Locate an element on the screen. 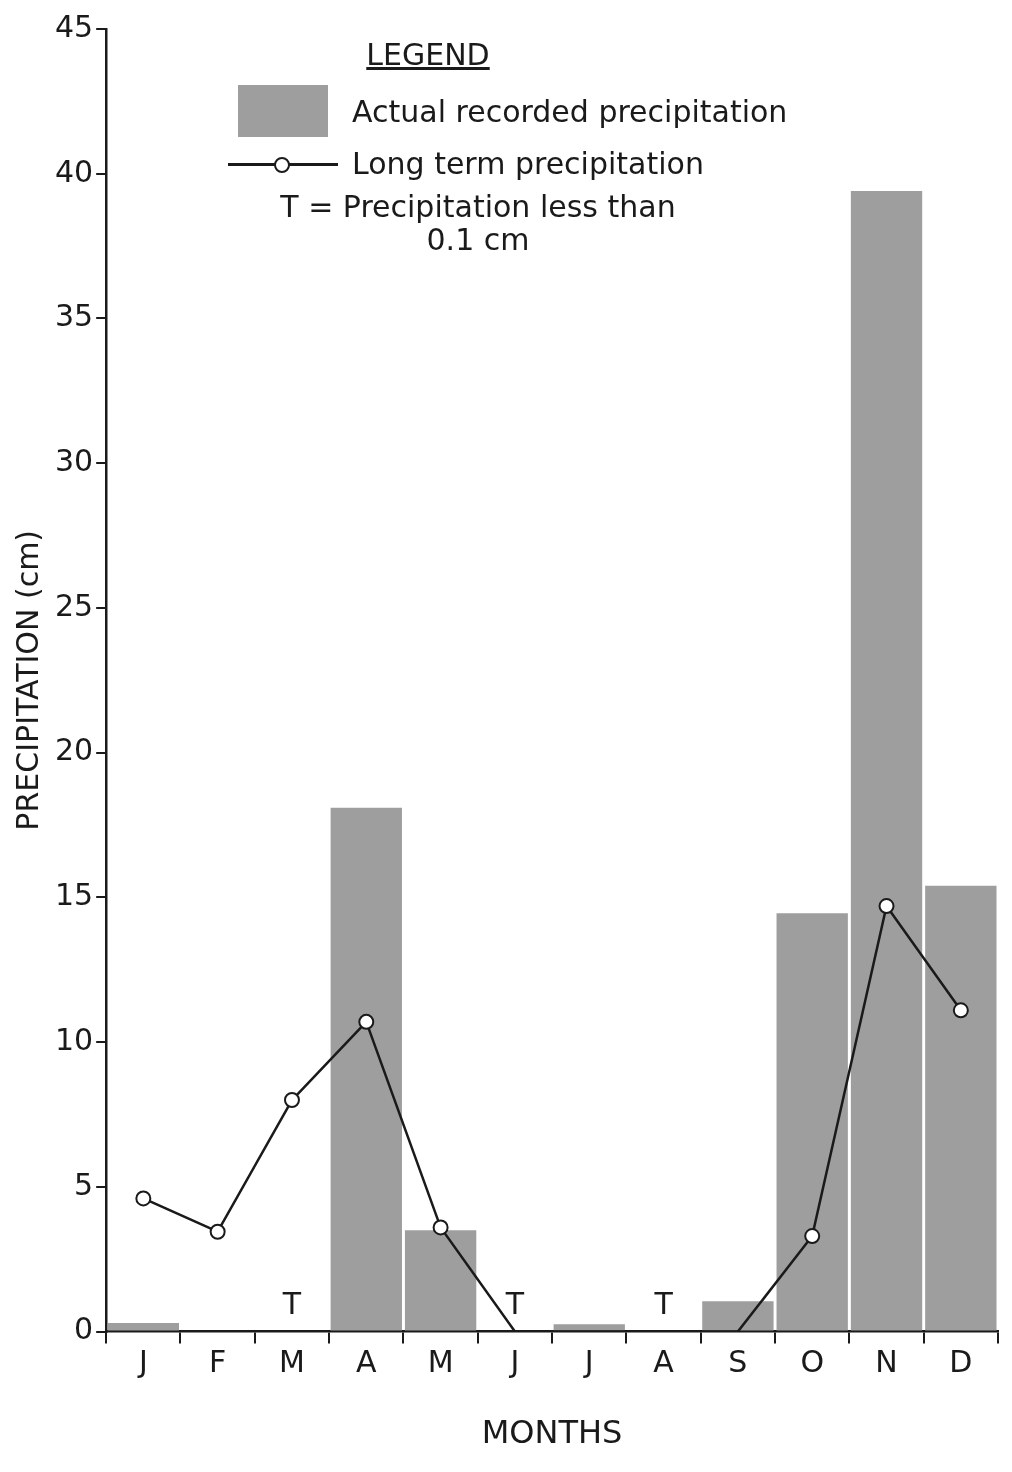 This screenshot has width=1012, height=1472. x-tick-label: O is located at coordinates (812, 1362).